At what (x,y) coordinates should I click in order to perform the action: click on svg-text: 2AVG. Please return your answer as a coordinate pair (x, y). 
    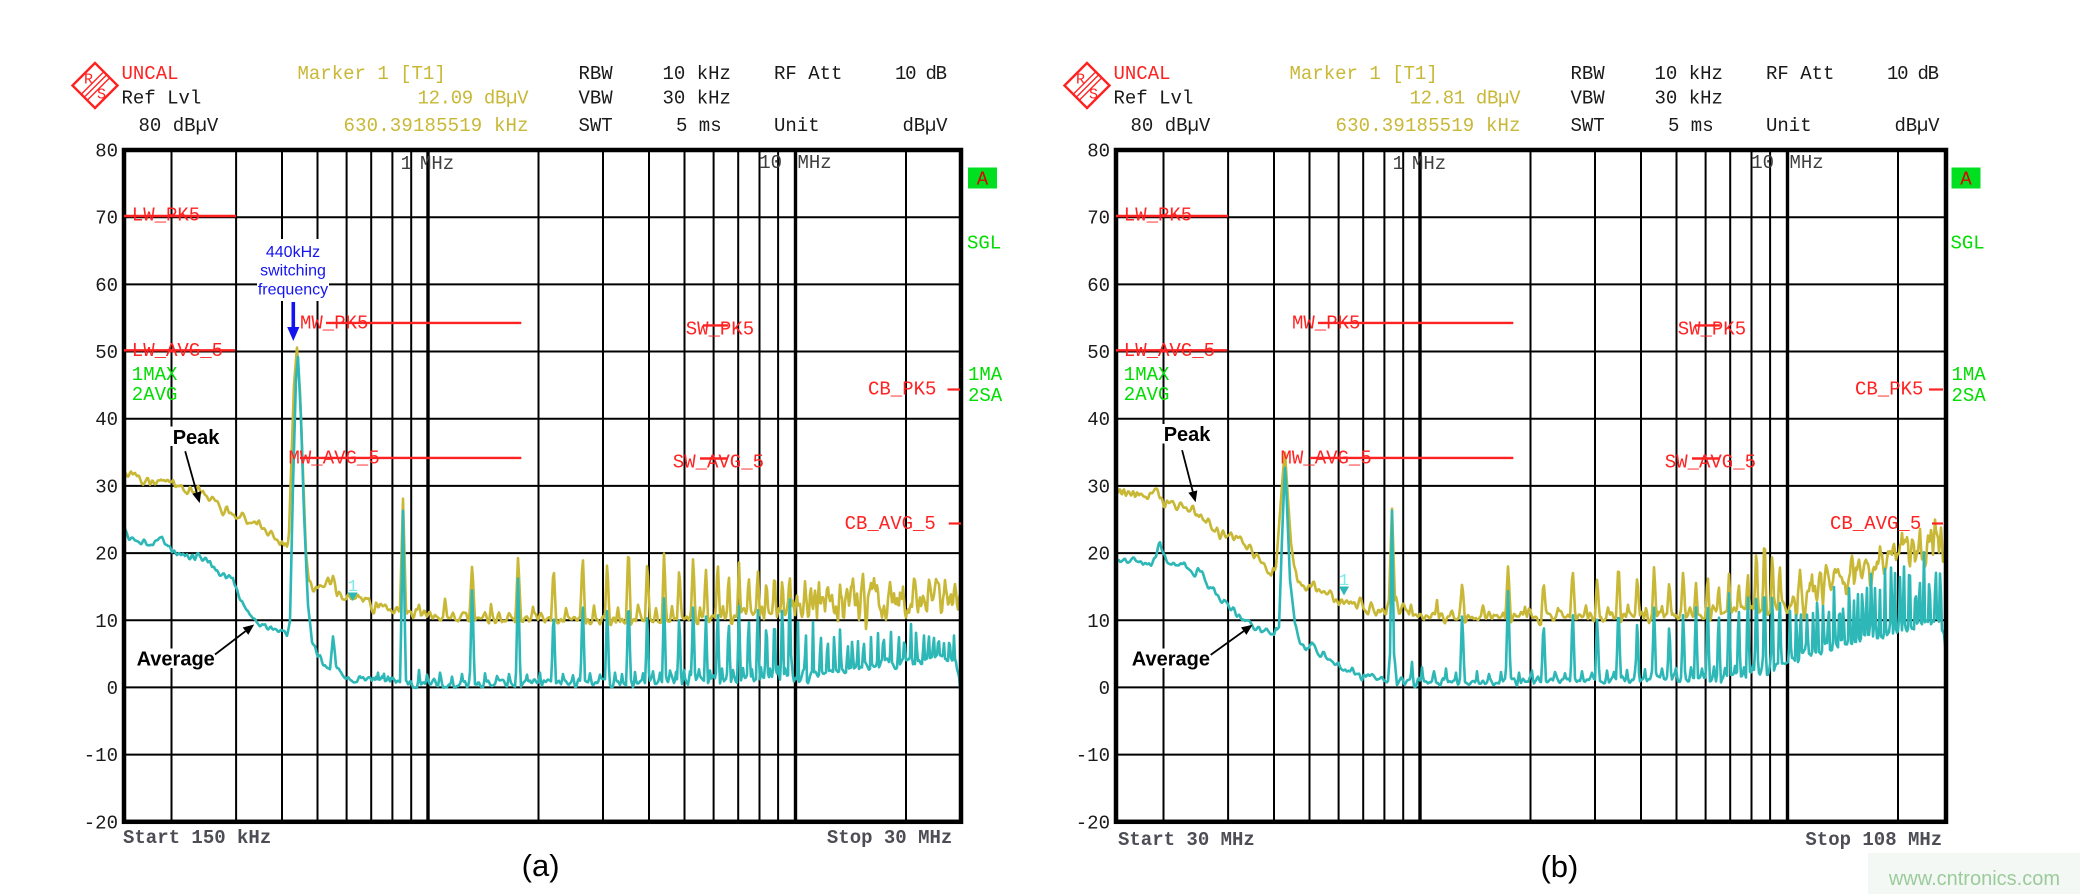
    Looking at the image, I should click on (155, 395).